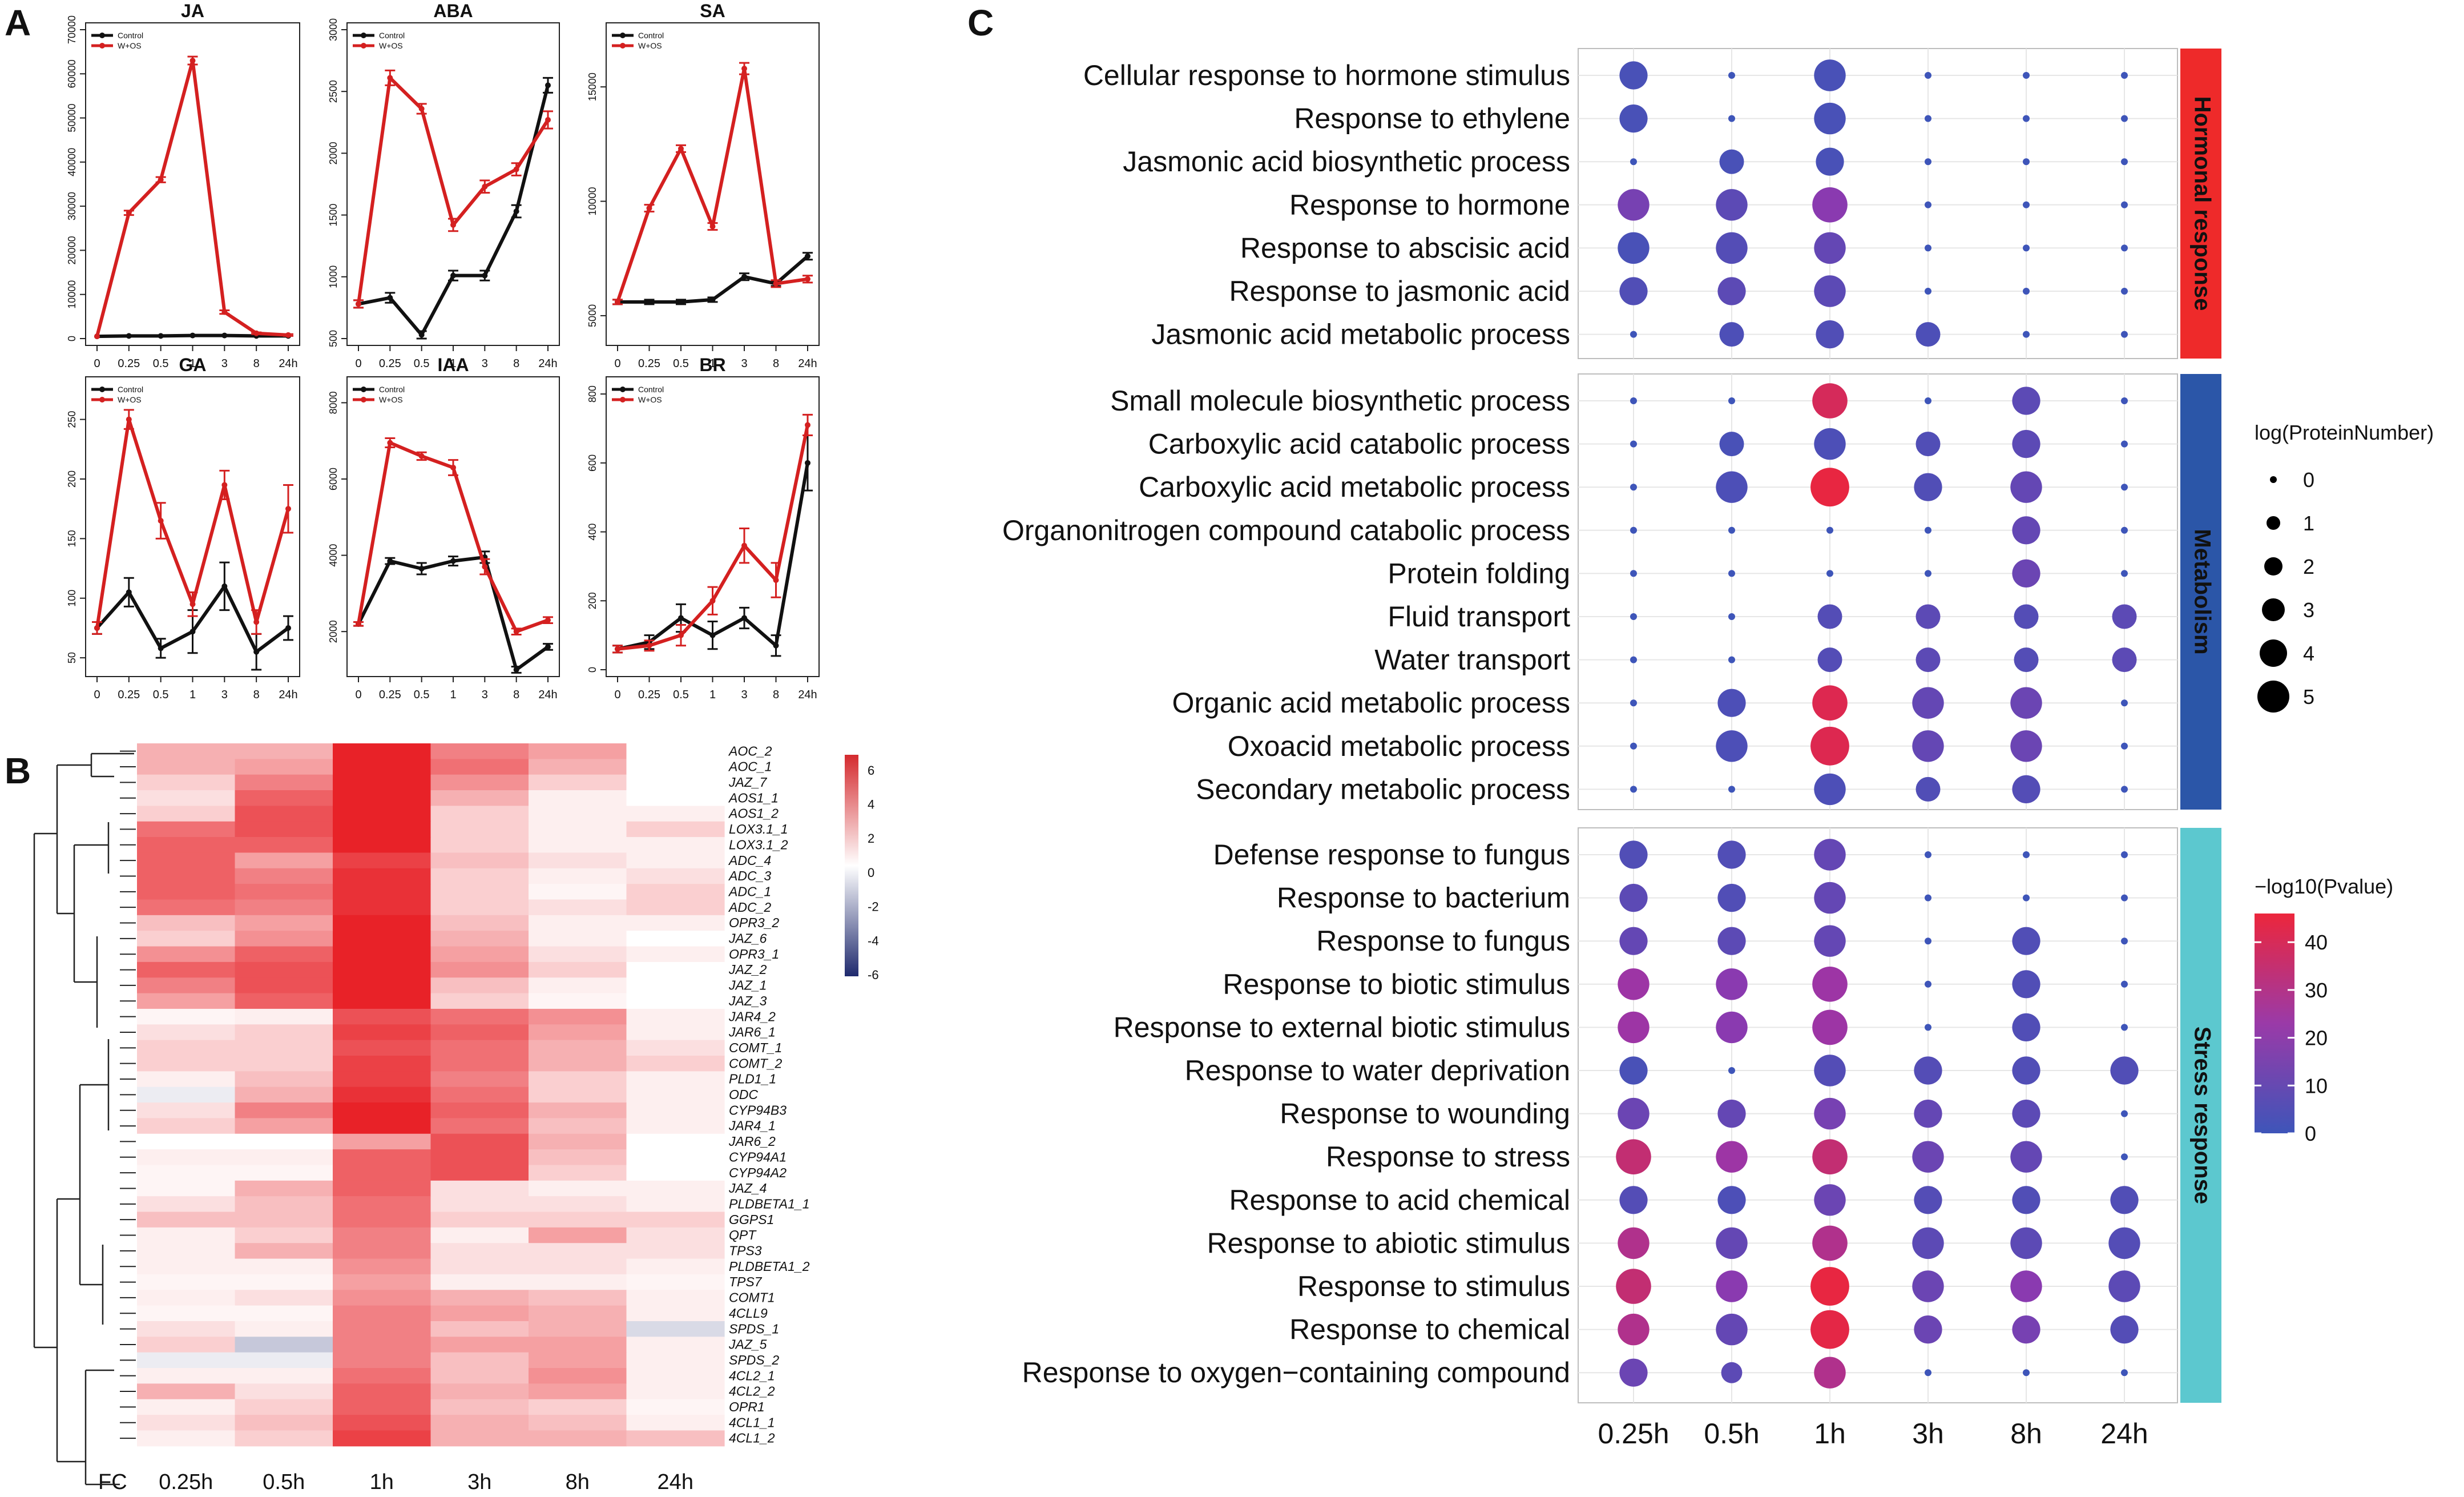 The height and width of the screenshot is (1497, 2464). What do you see at coordinates (453, 11) in the screenshot?
I see `chart-title: ABA` at bounding box center [453, 11].